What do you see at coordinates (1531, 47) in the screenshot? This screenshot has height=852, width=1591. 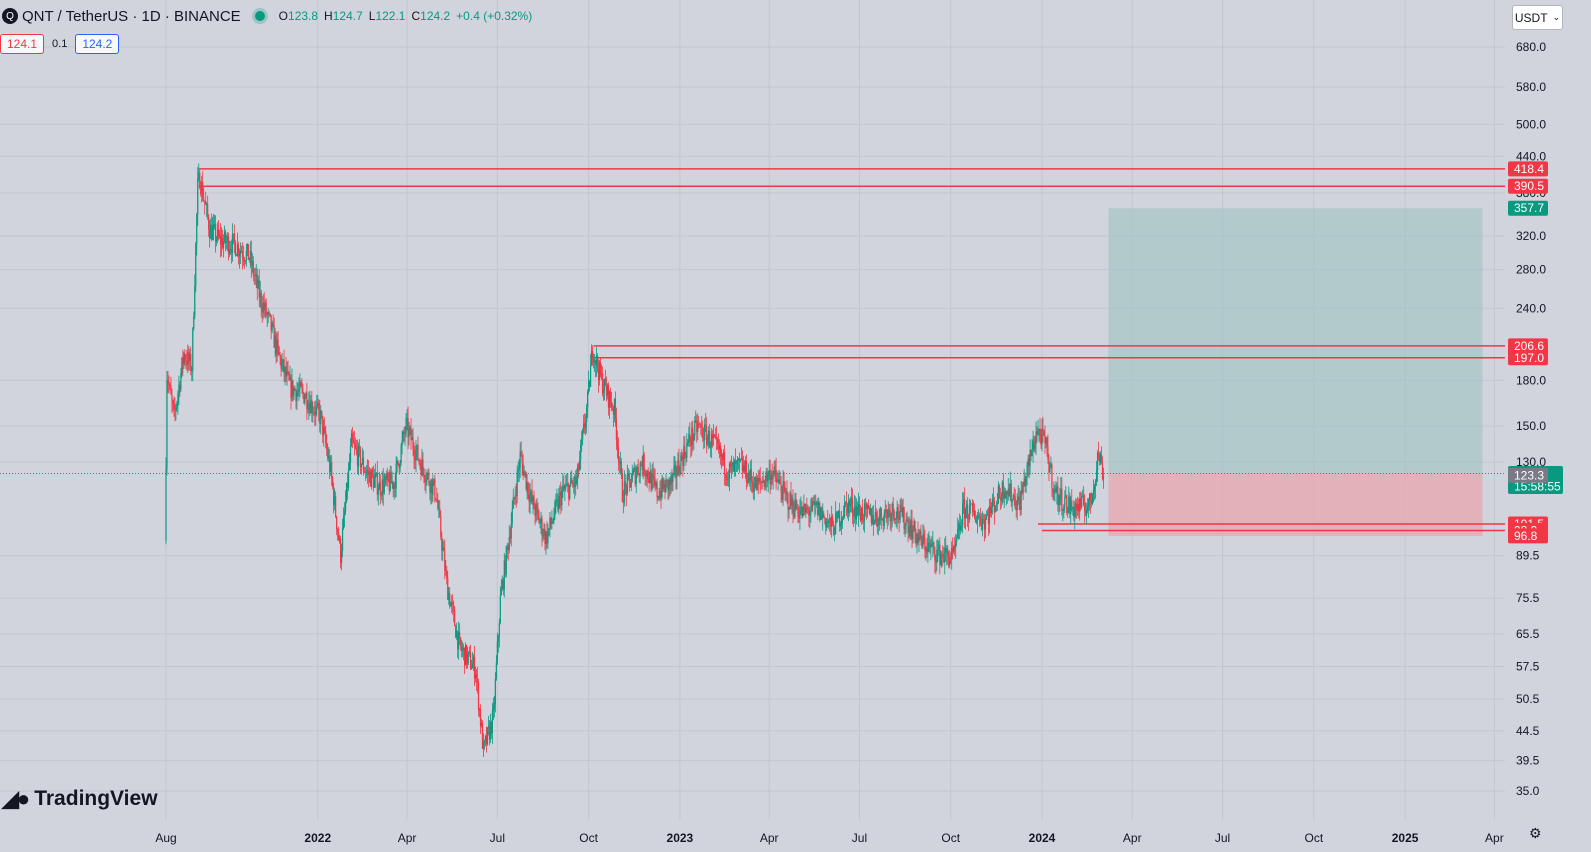 I see `price-axis-label: 680.0` at bounding box center [1531, 47].